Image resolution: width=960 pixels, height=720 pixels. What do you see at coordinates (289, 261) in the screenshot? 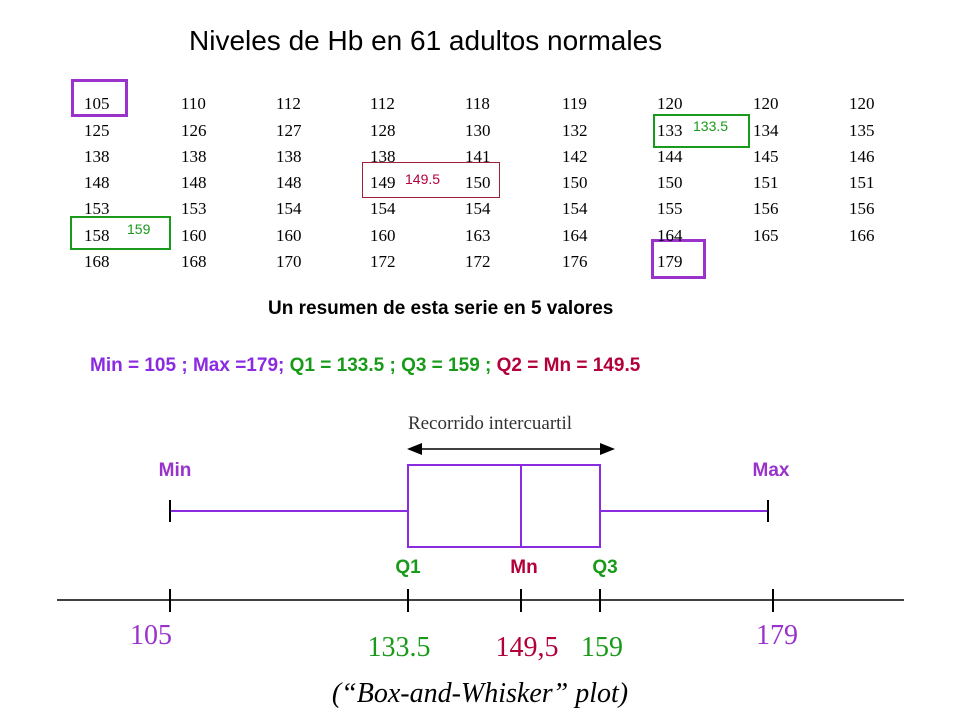
I see `table-cell: 170` at bounding box center [289, 261].